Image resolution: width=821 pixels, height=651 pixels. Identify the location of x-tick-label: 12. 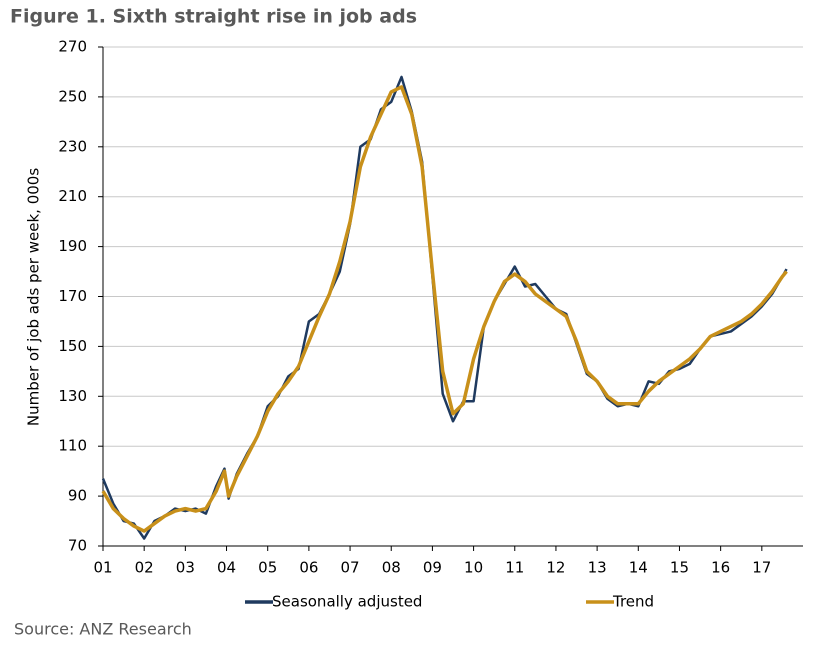
(555, 568).